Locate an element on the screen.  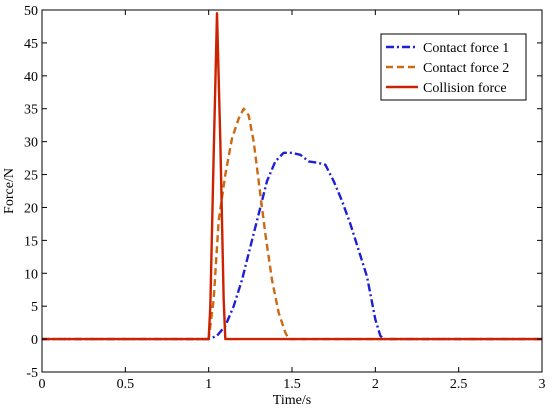
y-tick-label: -5 is located at coordinates (32, 373).